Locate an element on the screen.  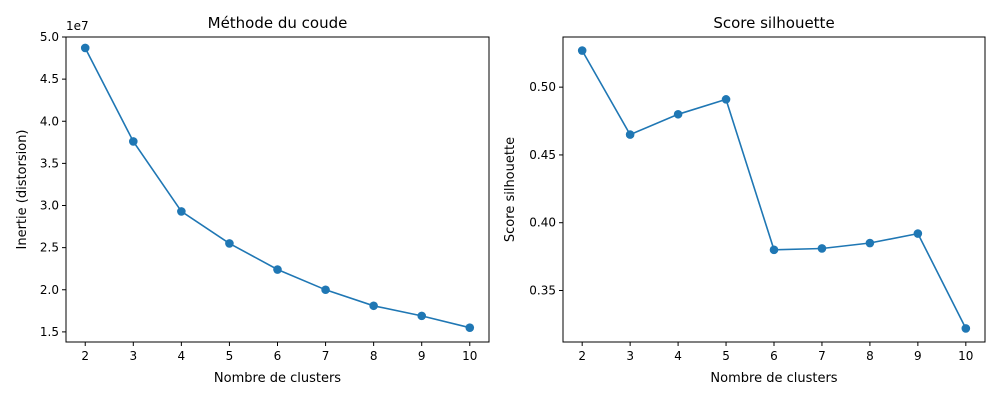
y-axis-label: Score silhouette is located at coordinates (510, 189).